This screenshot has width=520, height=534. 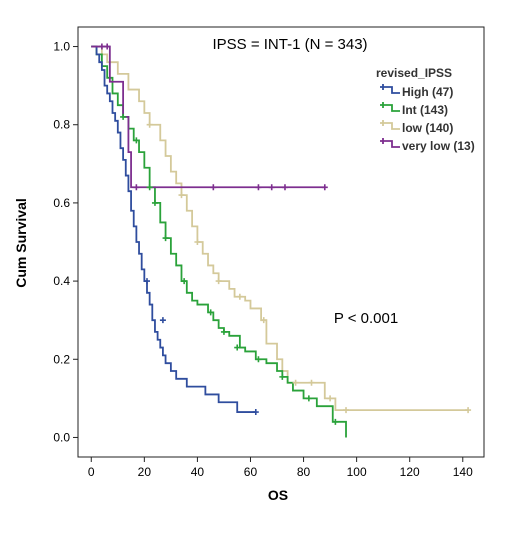 What do you see at coordinates (21, 242) in the screenshot?
I see `y-axis-label: Cum Survival` at bounding box center [21, 242].